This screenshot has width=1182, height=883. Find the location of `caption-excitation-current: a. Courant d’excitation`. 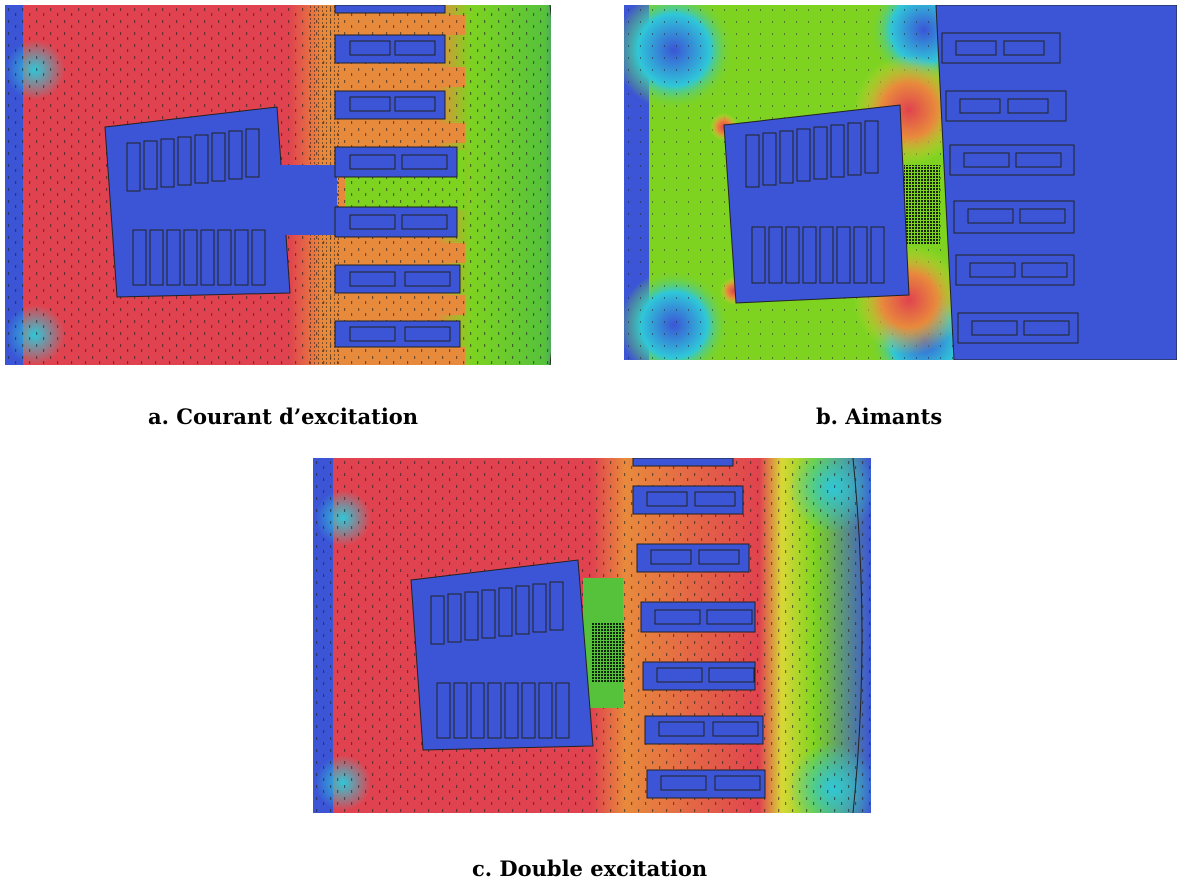

caption-excitation-current: a. Courant d’excitation is located at coordinates (283, 416).